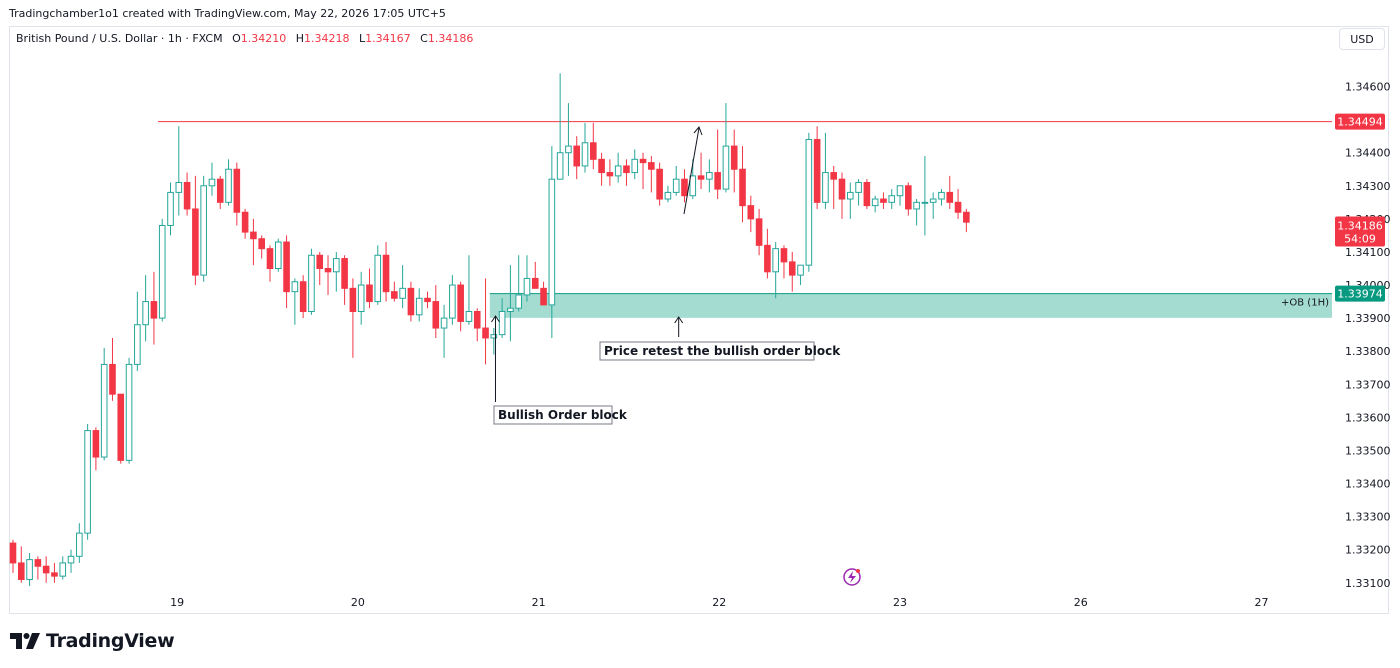  What do you see at coordinates (358, 602) in the screenshot?
I see `x-tick-label: 20` at bounding box center [358, 602].